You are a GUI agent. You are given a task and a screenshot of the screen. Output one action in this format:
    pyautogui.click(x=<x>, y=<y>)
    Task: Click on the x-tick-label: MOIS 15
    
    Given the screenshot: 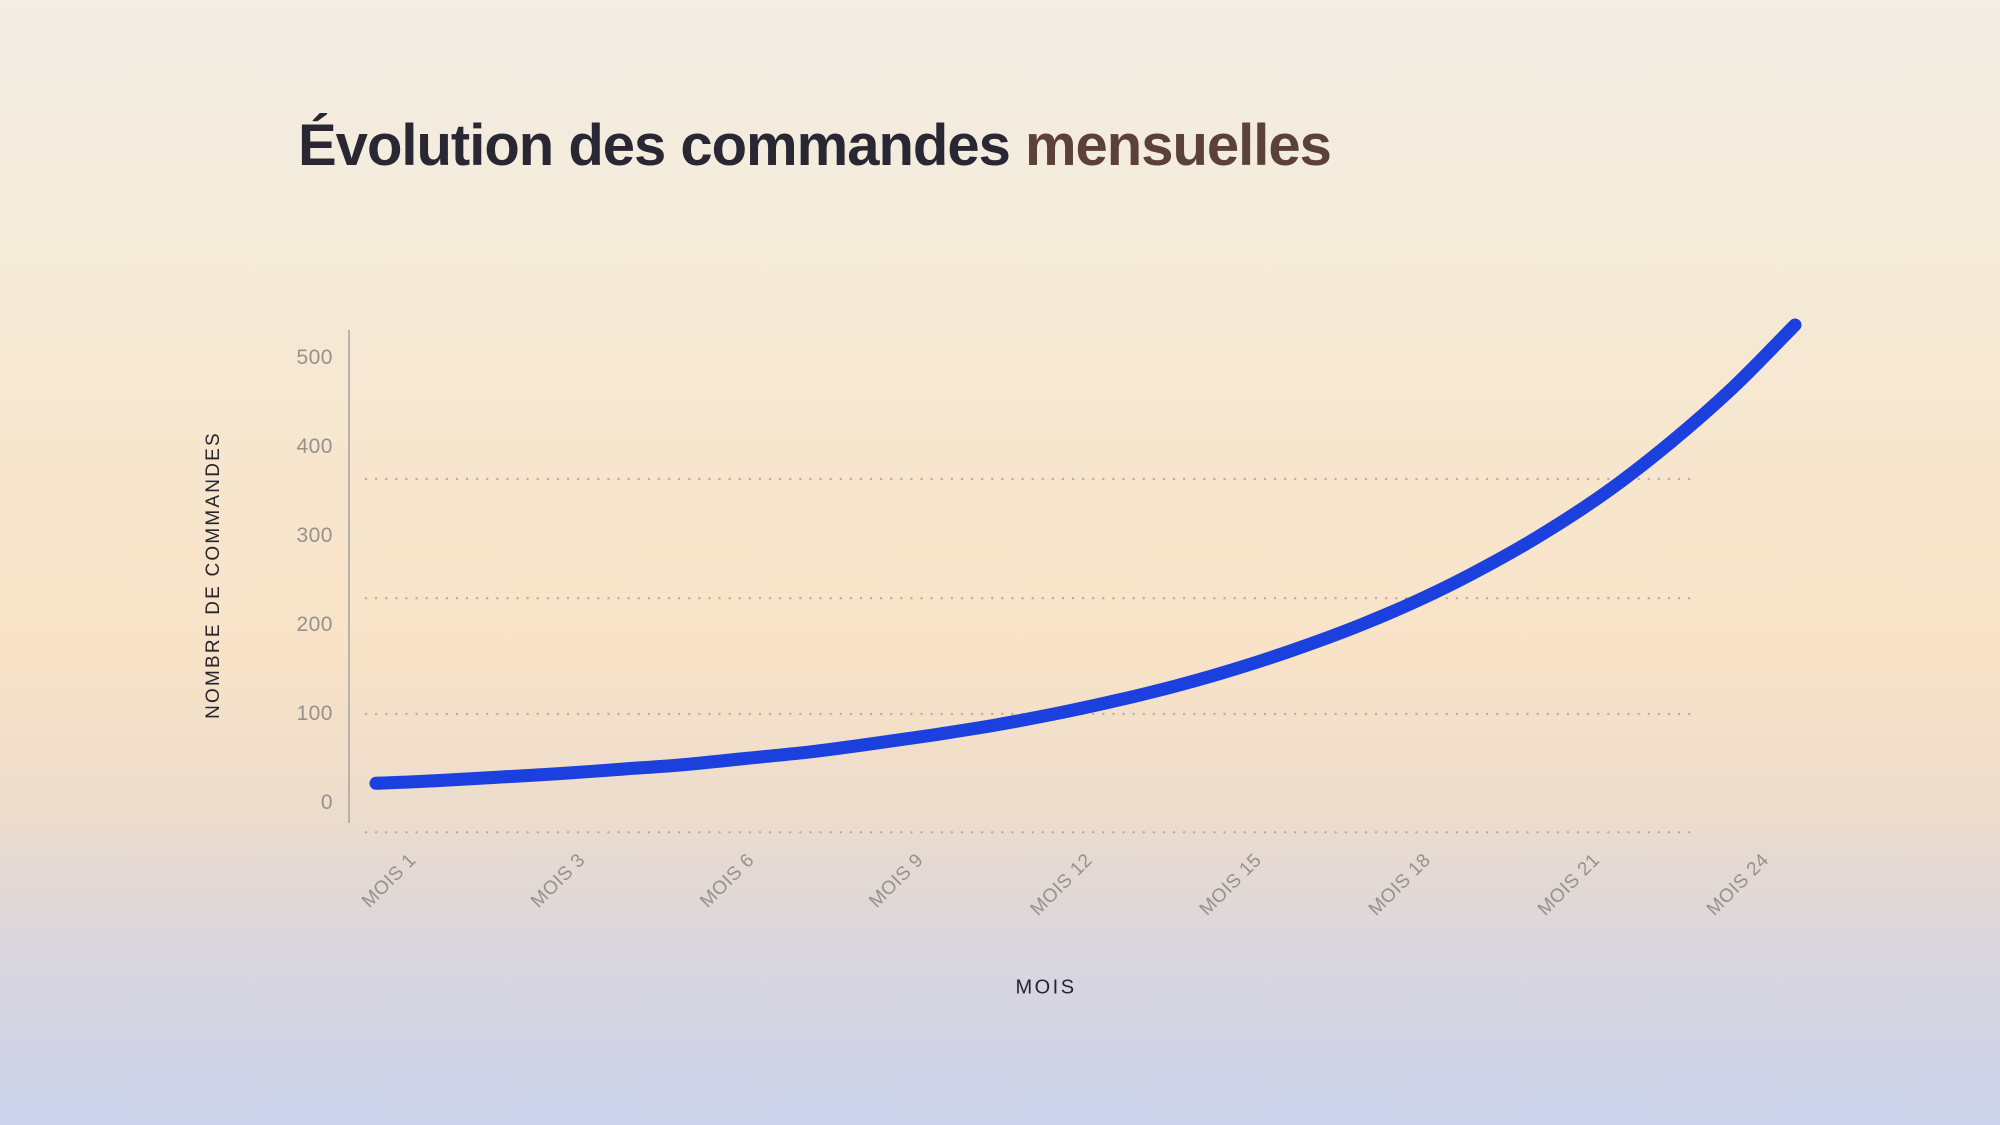 What is the action you would take?
    pyautogui.click(x=1231, y=885)
    